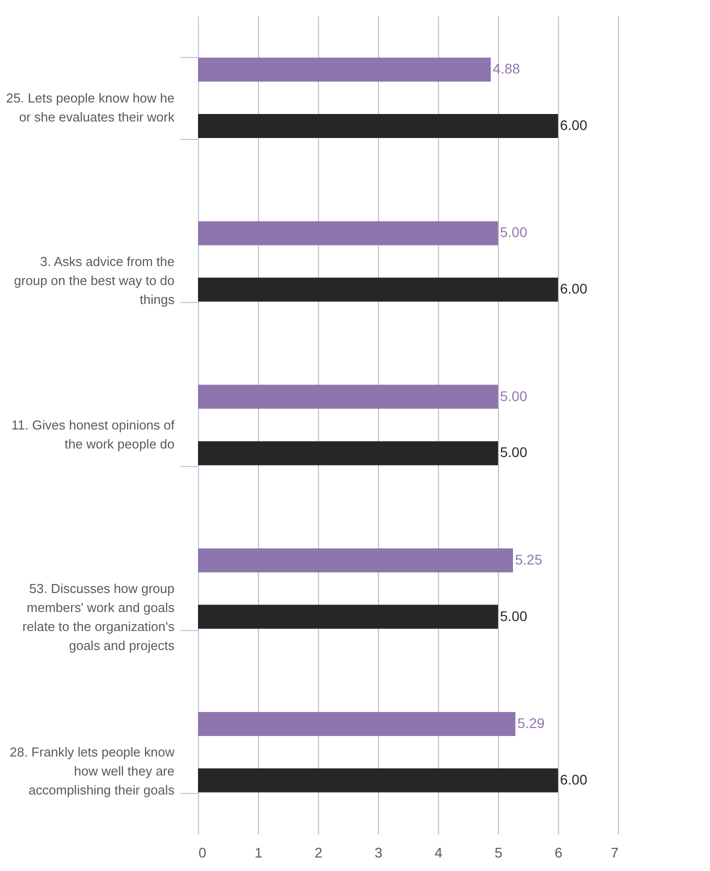 This screenshot has height=871, width=710. I want to click on x-tick-label: 4, so click(438, 852).